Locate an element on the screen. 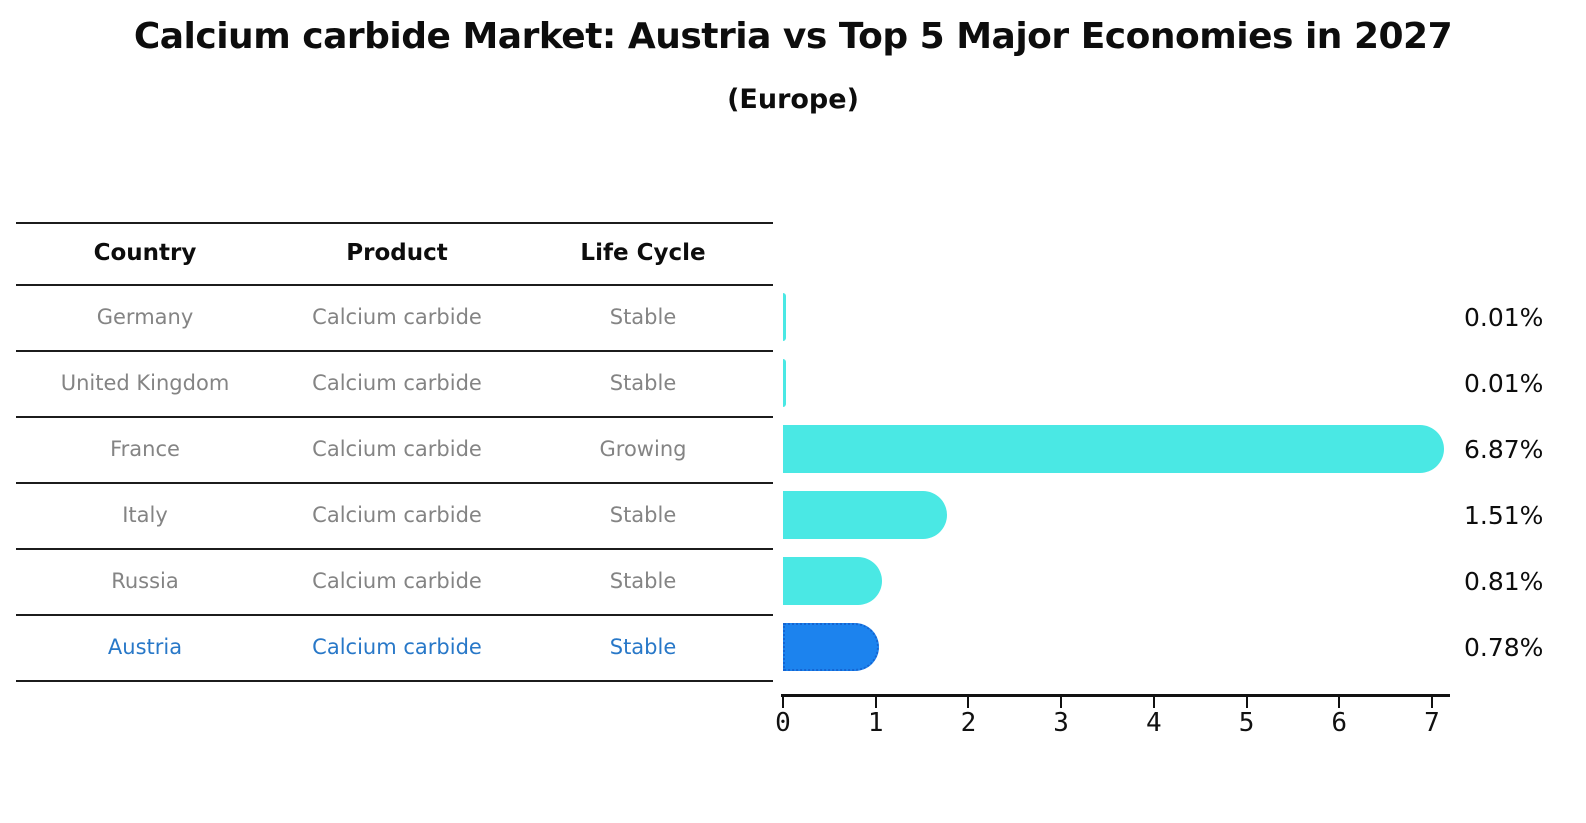 Image resolution: width=1586 pixels, height=823 pixels. table-cell-country: Germany is located at coordinates (145, 317).